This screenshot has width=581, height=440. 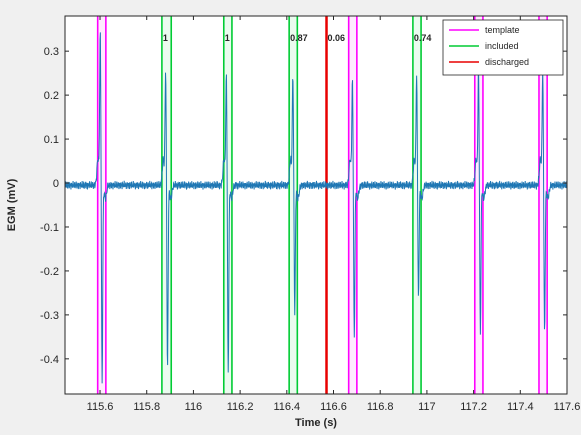 What do you see at coordinates (423, 38) in the screenshot?
I see `window-score-label: 0.74` at bounding box center [423, 38].